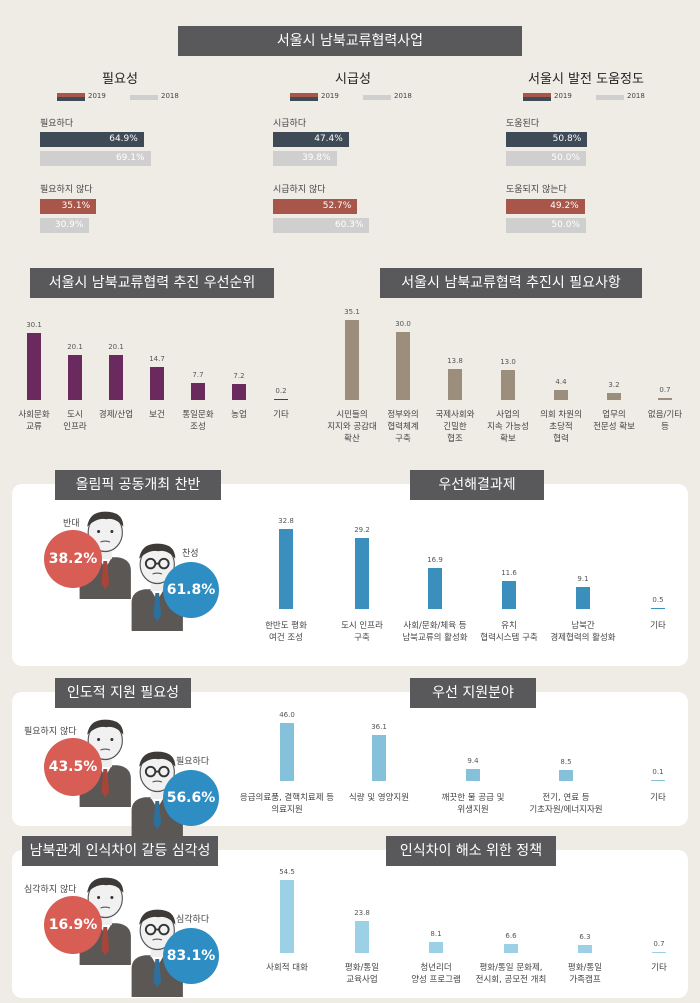 The height and width of the screenshot is (1003, 700). Describe the element at coordinates (95, 158) in the screenshot. I see `bar-pos-2018: 69.1%` at that location.